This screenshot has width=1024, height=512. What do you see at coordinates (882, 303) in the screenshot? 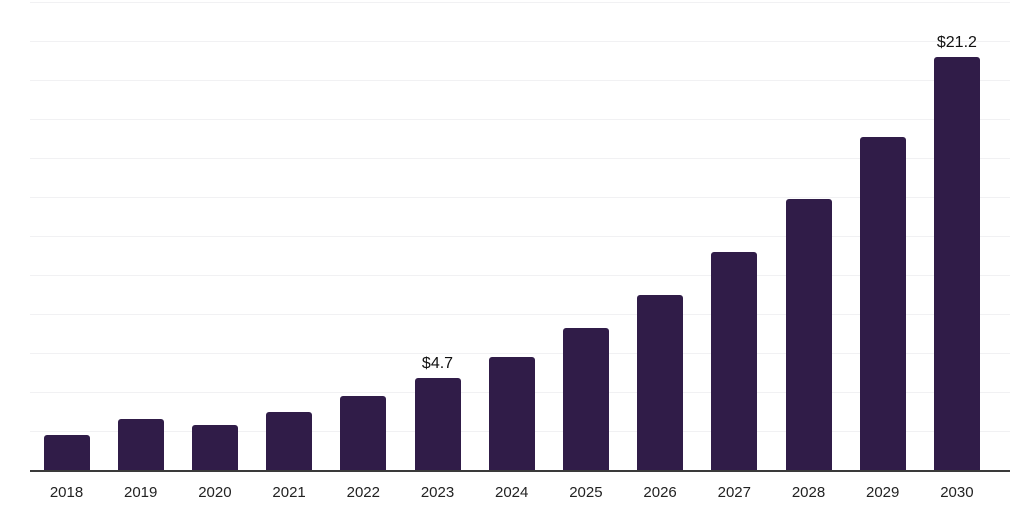
I see `bar-2029` at bounding box center [882, 303].